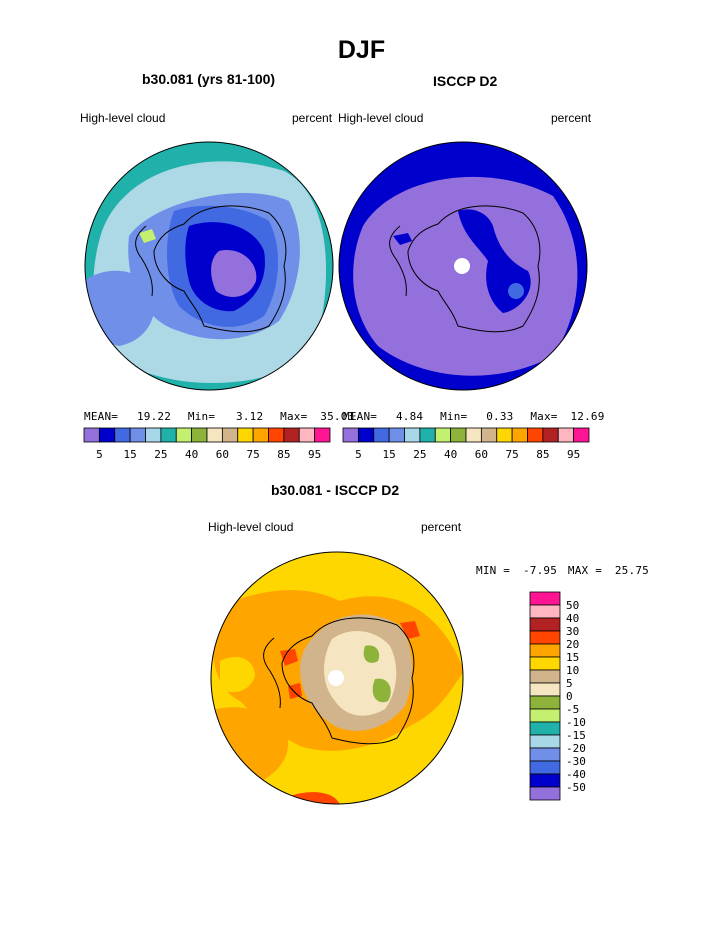 This screenshot has width=723, height=935. I want to click on diff-pole-hole, so click(336, 678).